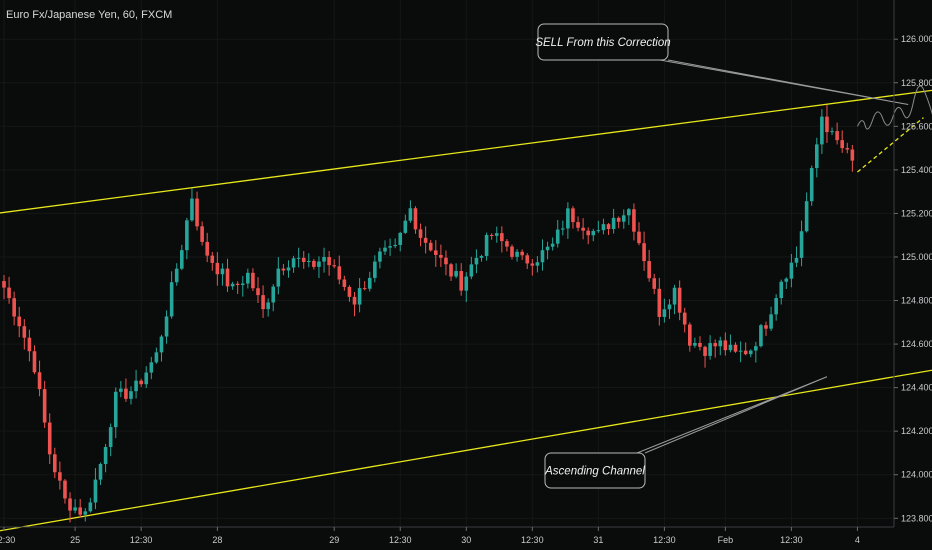 The width and height of the screenshot is (932, 550). What do you see at coordinates (916, 83) in the screenshot?
I see `price-tick-label: 125.800` at bounding box center [916, 83].